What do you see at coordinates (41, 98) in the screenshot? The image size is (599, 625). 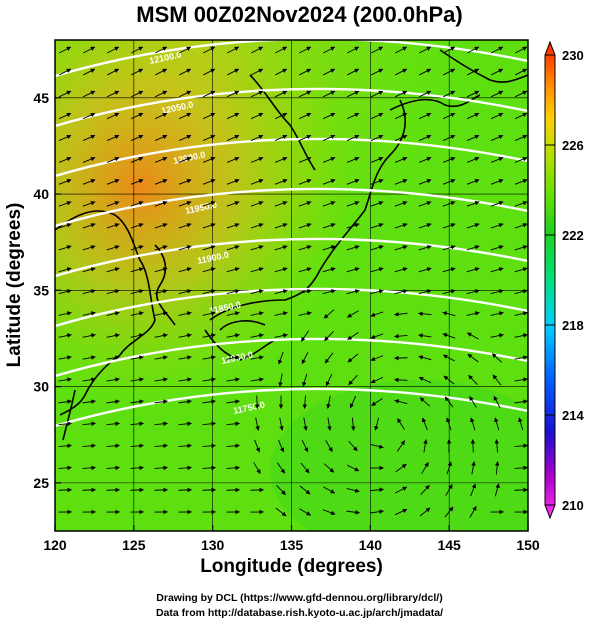 I see `y-tick-label: 45` at bounding box center [41, 98].